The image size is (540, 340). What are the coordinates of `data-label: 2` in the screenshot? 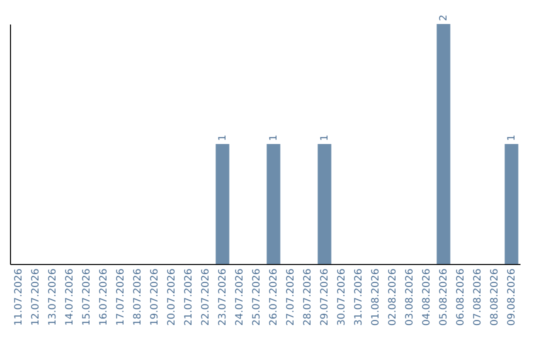 It's located at (444, 17).